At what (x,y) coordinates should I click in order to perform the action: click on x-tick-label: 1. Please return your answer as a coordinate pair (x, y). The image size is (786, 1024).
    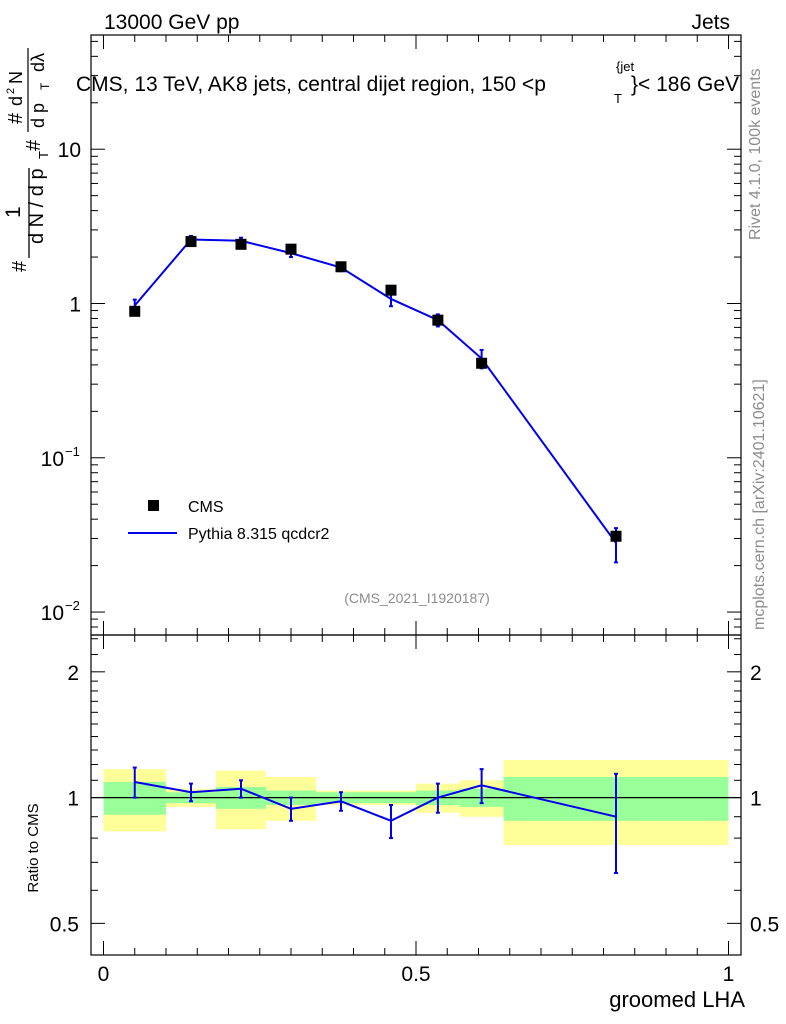
    Looking at the image, I should click on (729, 974).